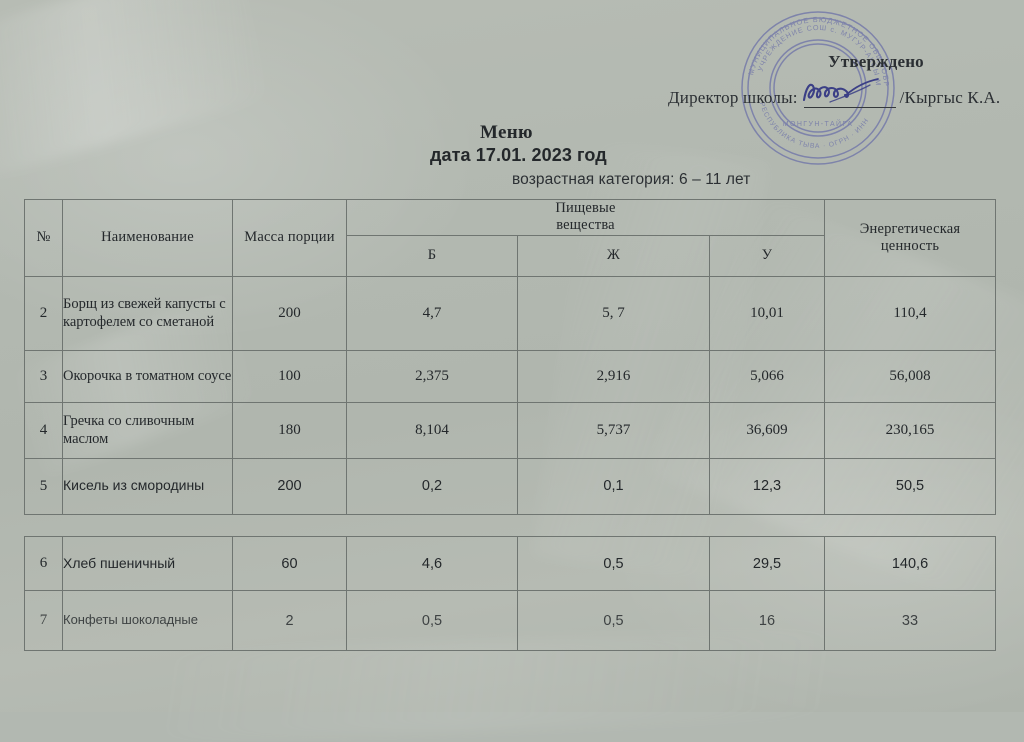  I want to click on cell-protein: 0,2, so click(432, 486).